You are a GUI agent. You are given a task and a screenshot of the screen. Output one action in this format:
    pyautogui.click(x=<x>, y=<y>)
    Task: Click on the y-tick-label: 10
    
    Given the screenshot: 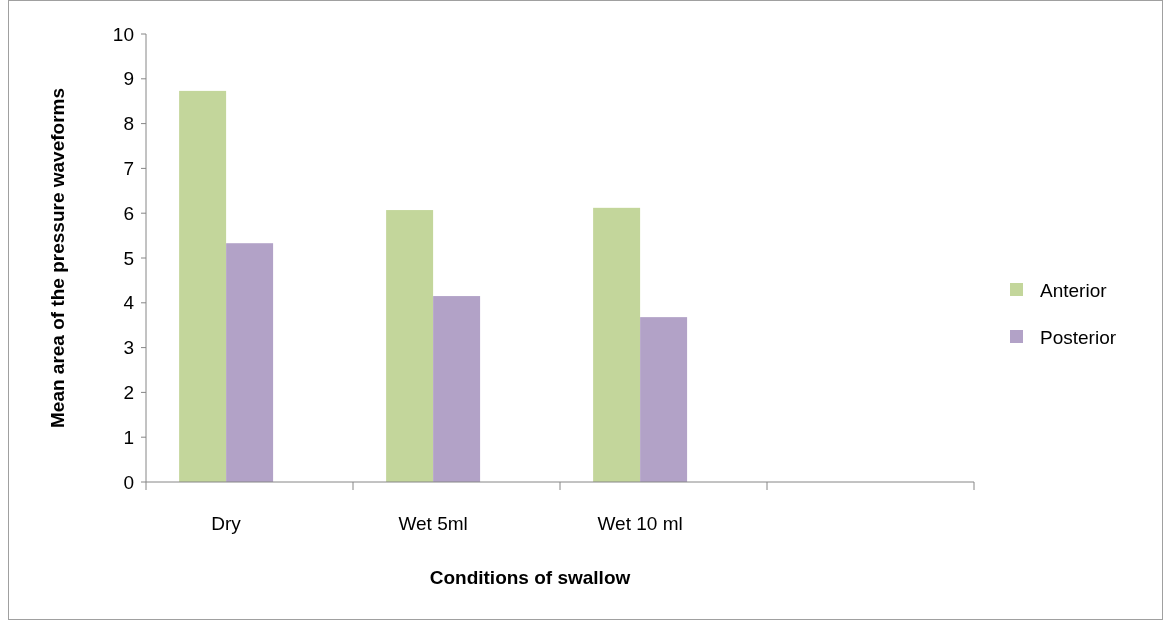 What is the action you would take?
    pyautogui.click(x=123, y=34)
    